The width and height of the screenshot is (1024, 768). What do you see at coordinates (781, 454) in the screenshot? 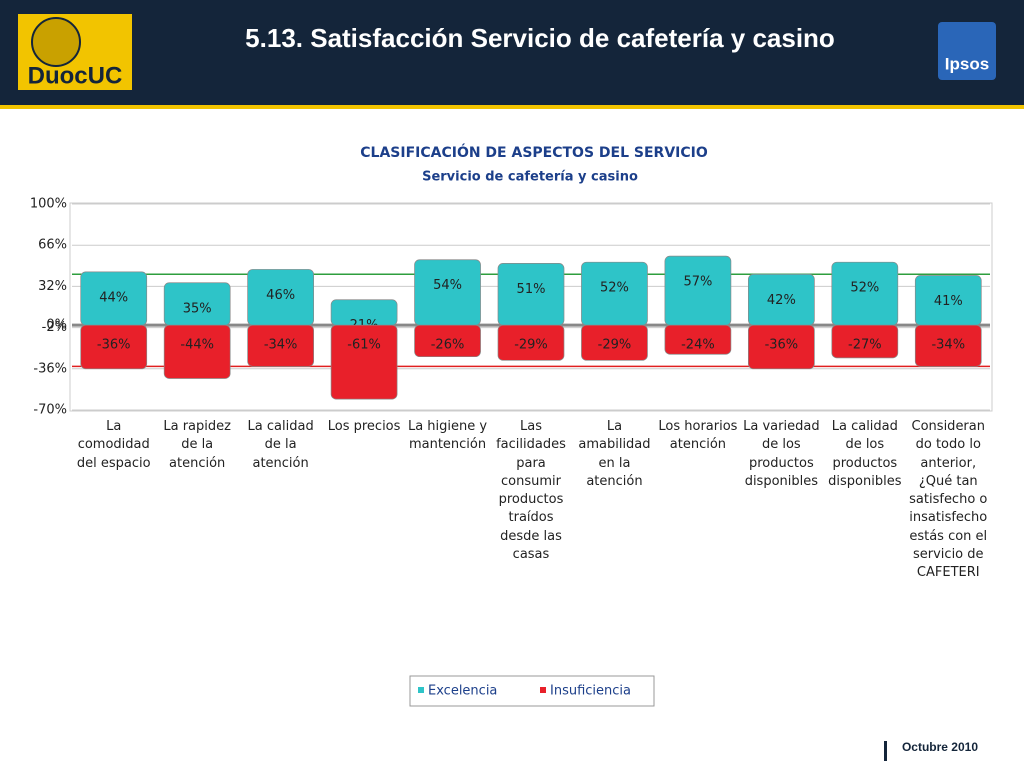
I see `x-tick-label: La variedad de los productos disponibles` at bounding box center [781, 454].